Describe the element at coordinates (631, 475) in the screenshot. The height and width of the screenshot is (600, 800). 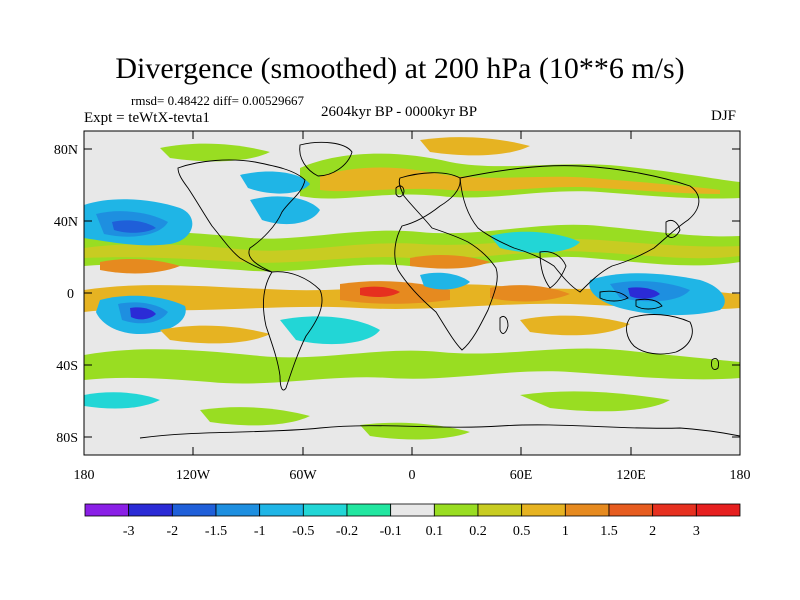
I see `lon-label-120e: 120E` at that location.